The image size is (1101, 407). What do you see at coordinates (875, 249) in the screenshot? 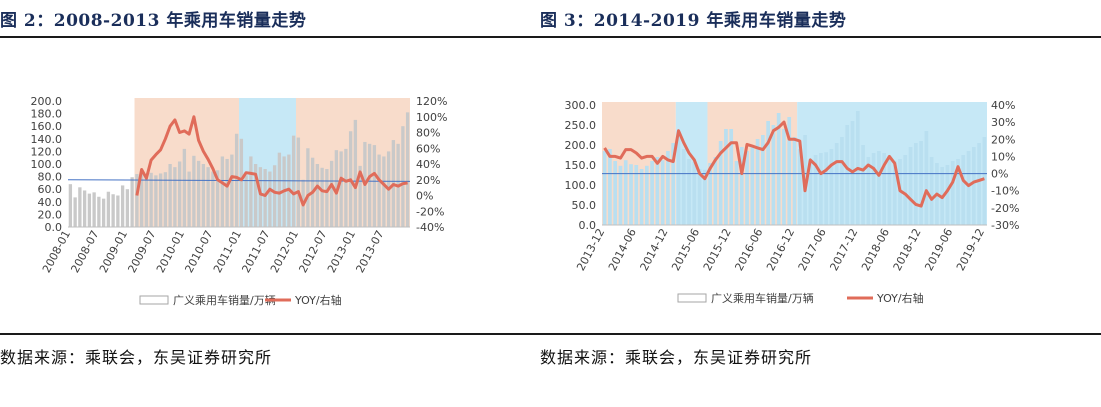
I see `x-tick-label: 2018-06` at bounding box center [875, 249].